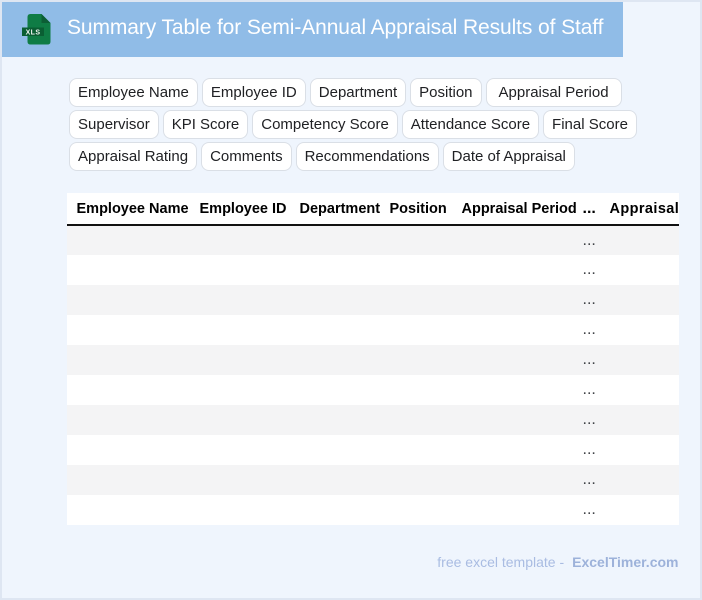 Image resolution: width=702 pixels, height=600 pixels. Describe the element at coordinates (32, 32) in the screenshot. I see `svg-text: XLS` at that location.